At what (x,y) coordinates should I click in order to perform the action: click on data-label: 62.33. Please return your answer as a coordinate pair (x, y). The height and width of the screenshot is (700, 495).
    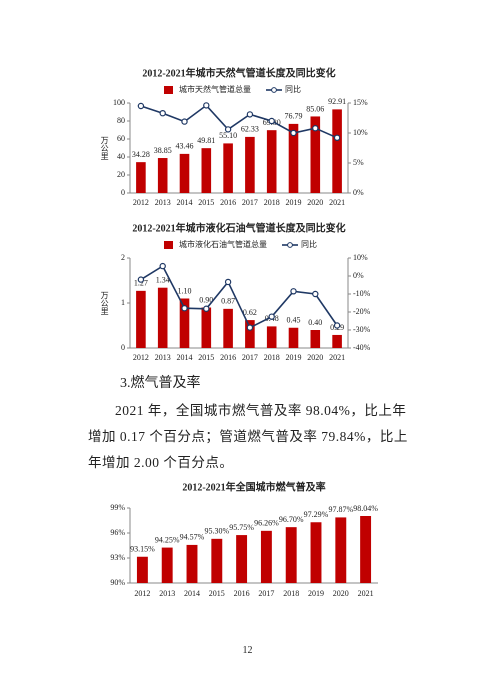
    Looking at the image, I should click on (250, 129).